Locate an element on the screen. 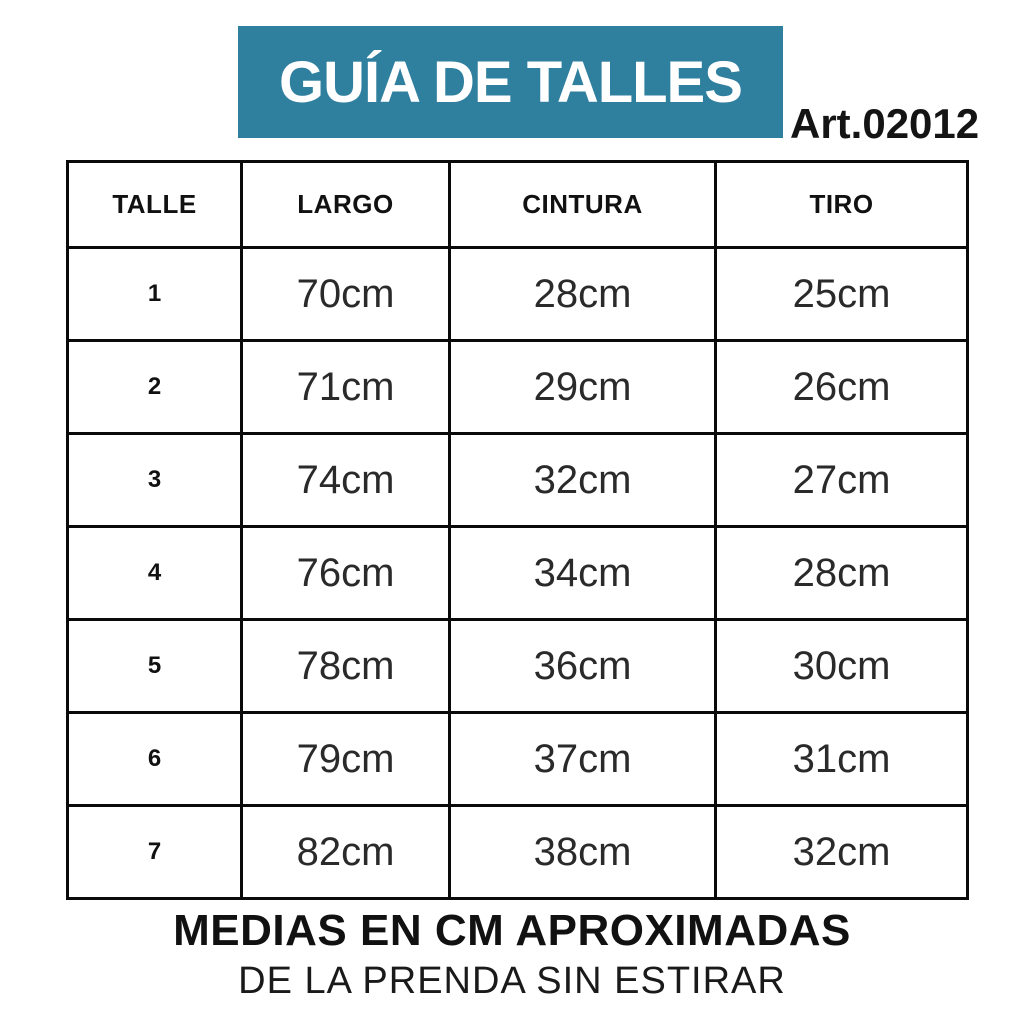 This screenshot has height=1024, width=1024. cell-largo: 78cm is located at coordinates (345, 666).